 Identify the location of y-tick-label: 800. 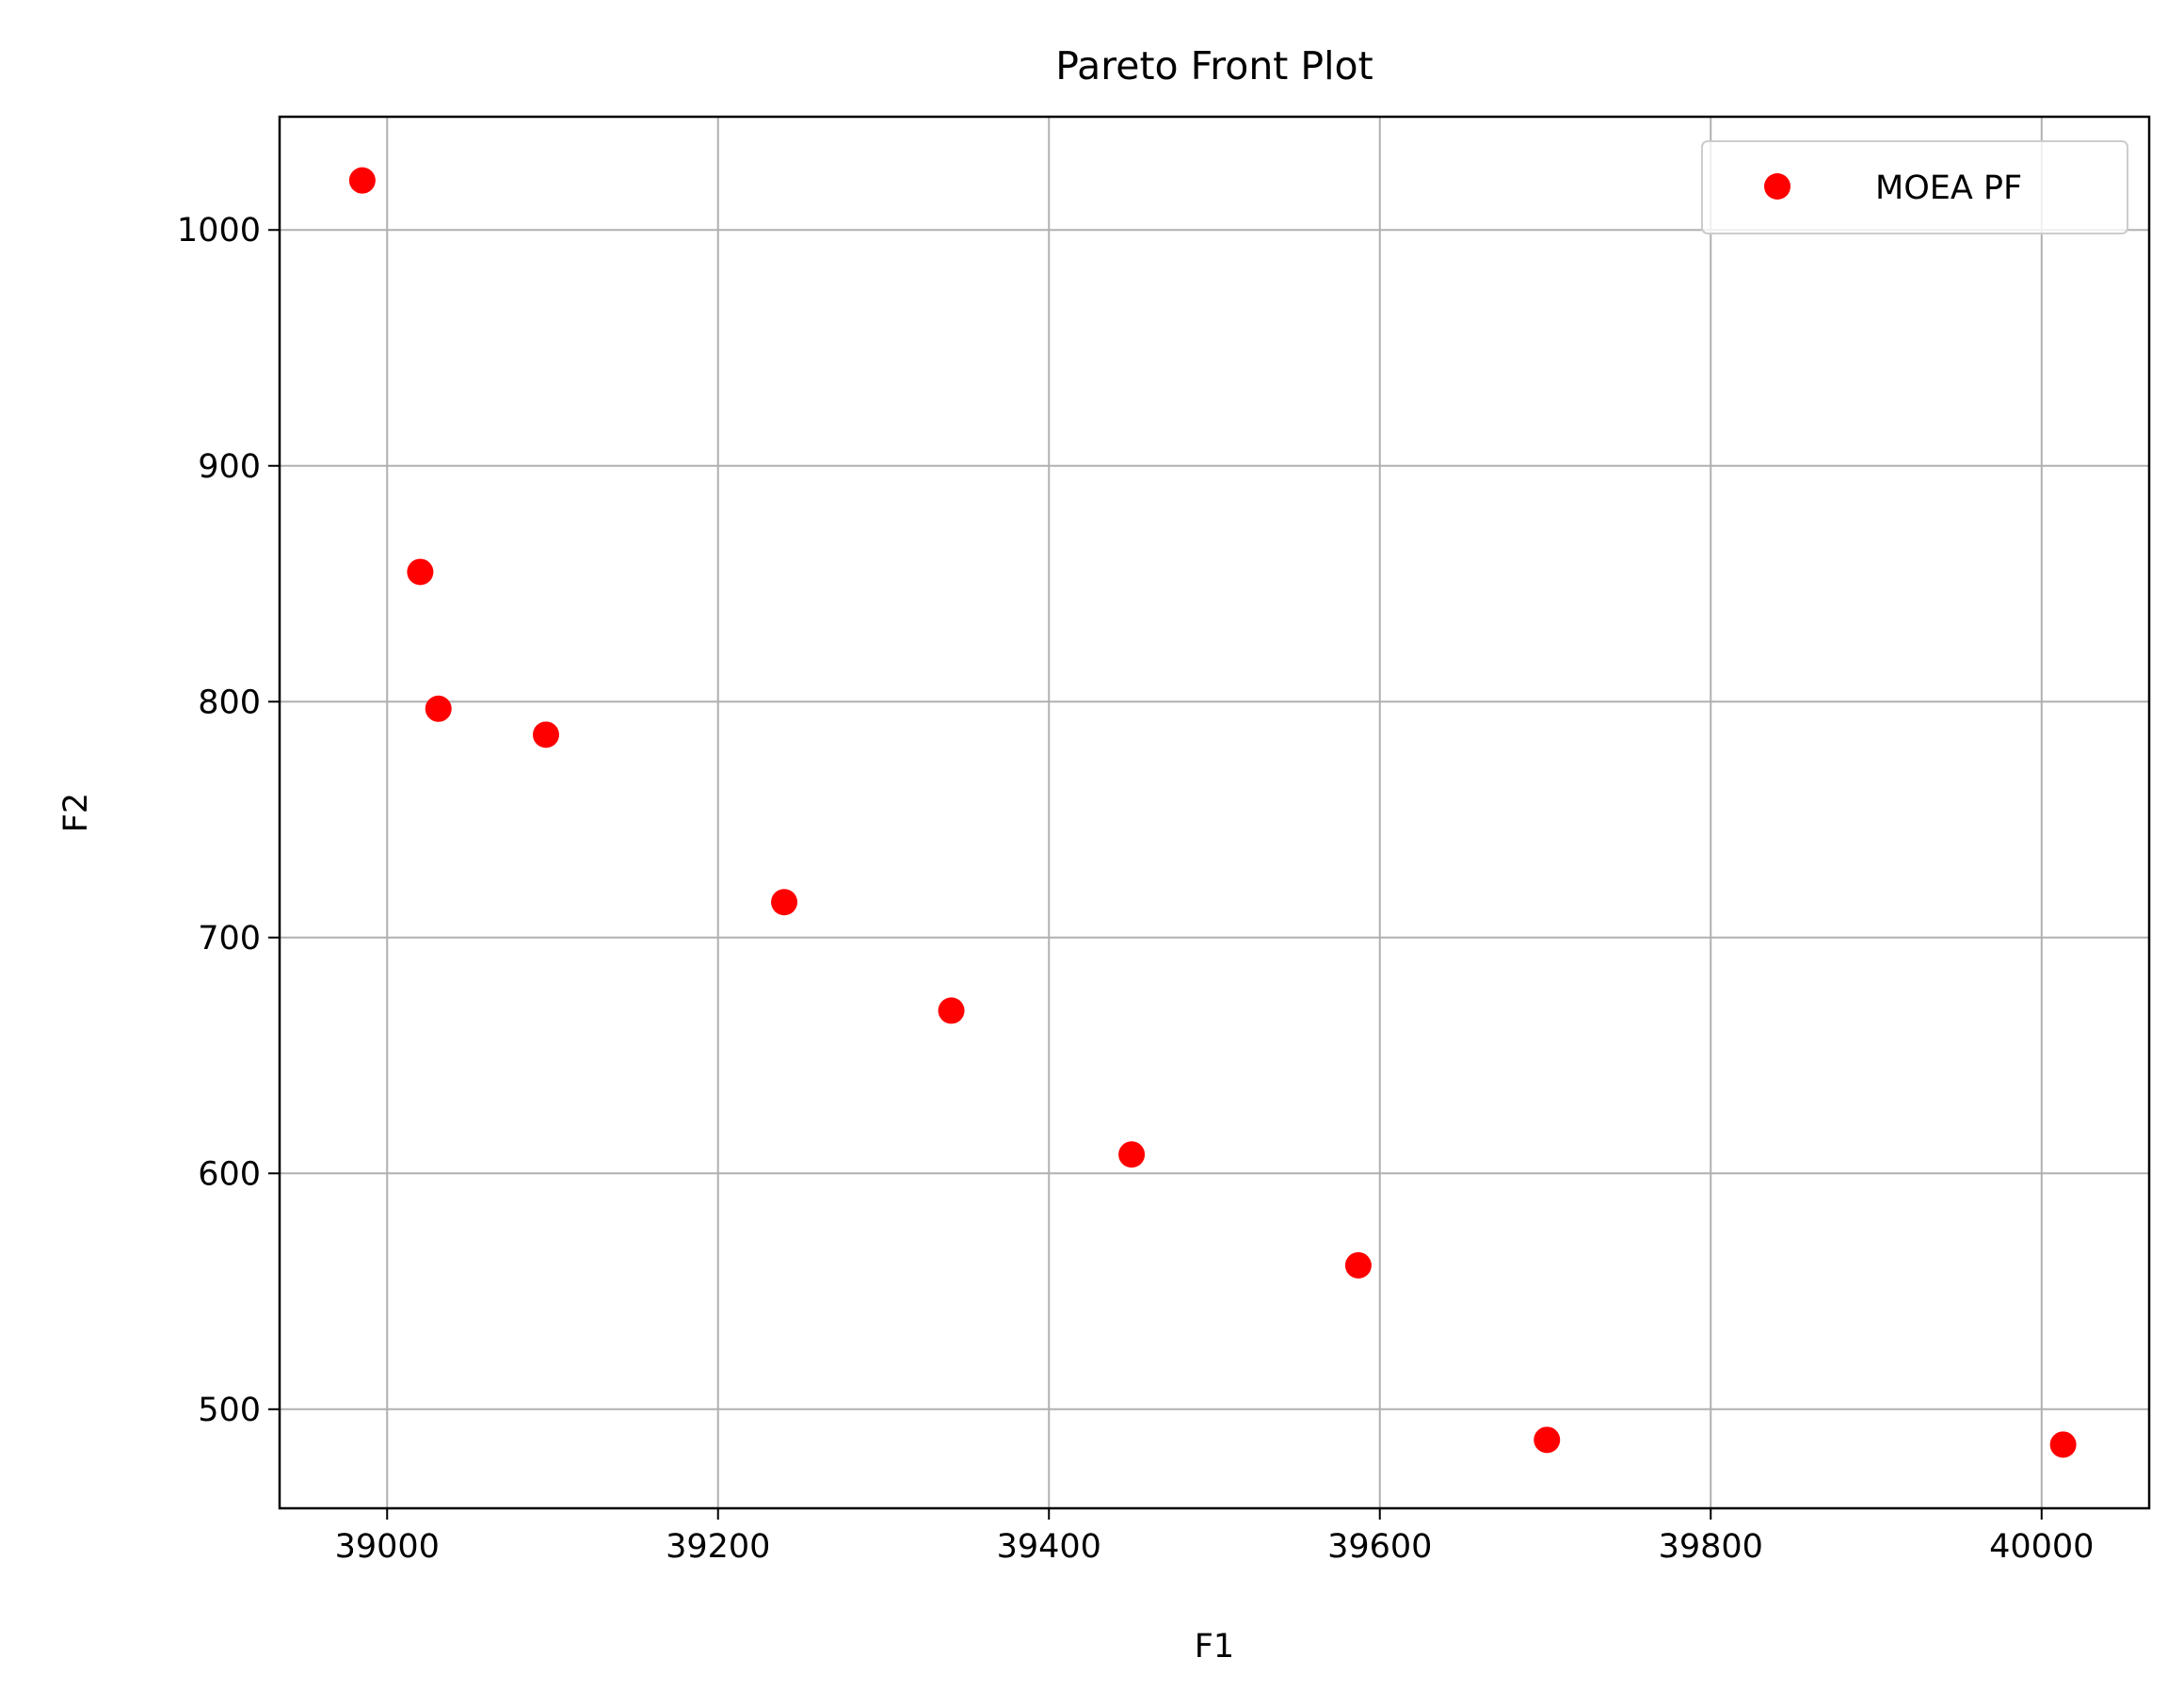
(229, 702).